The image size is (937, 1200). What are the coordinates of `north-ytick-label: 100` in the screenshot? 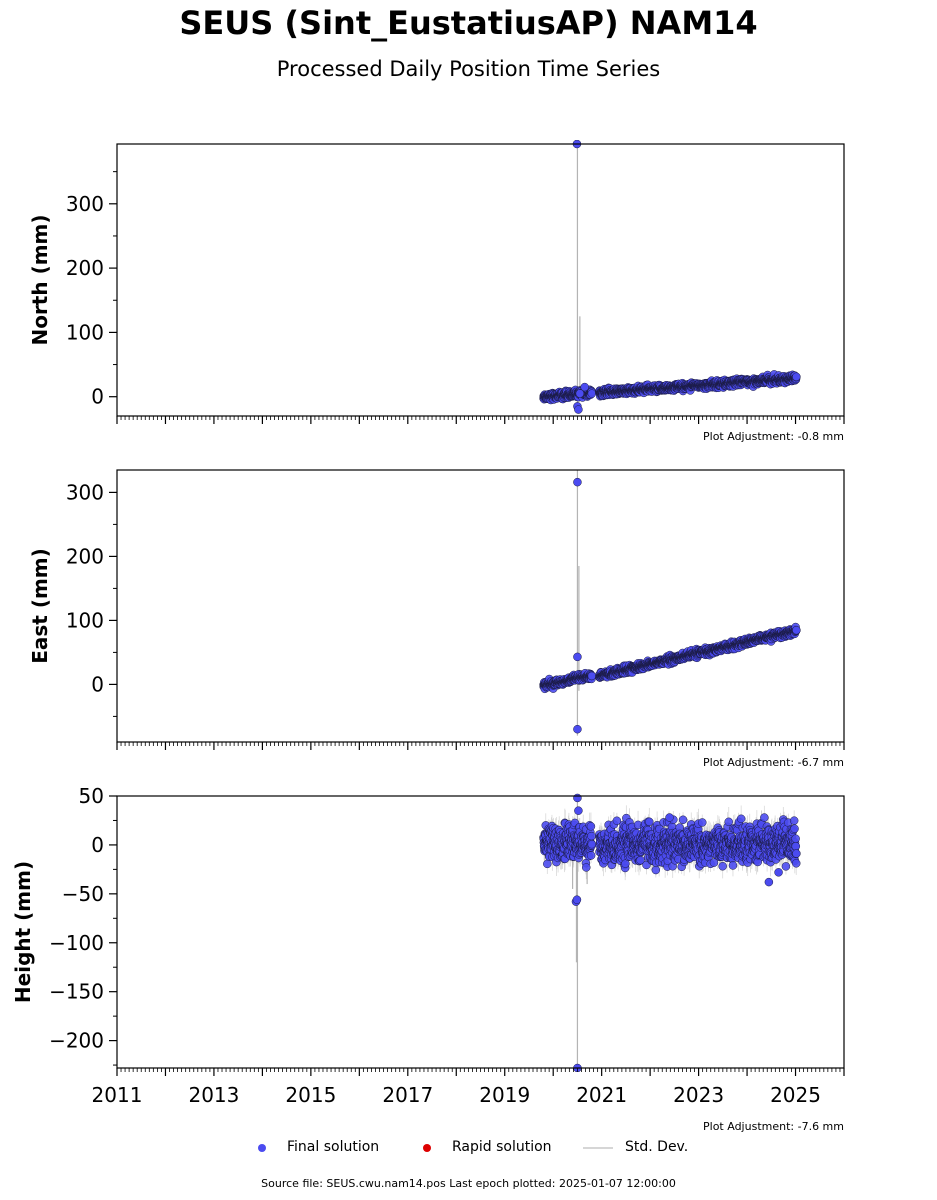 It's located at (85, 332).